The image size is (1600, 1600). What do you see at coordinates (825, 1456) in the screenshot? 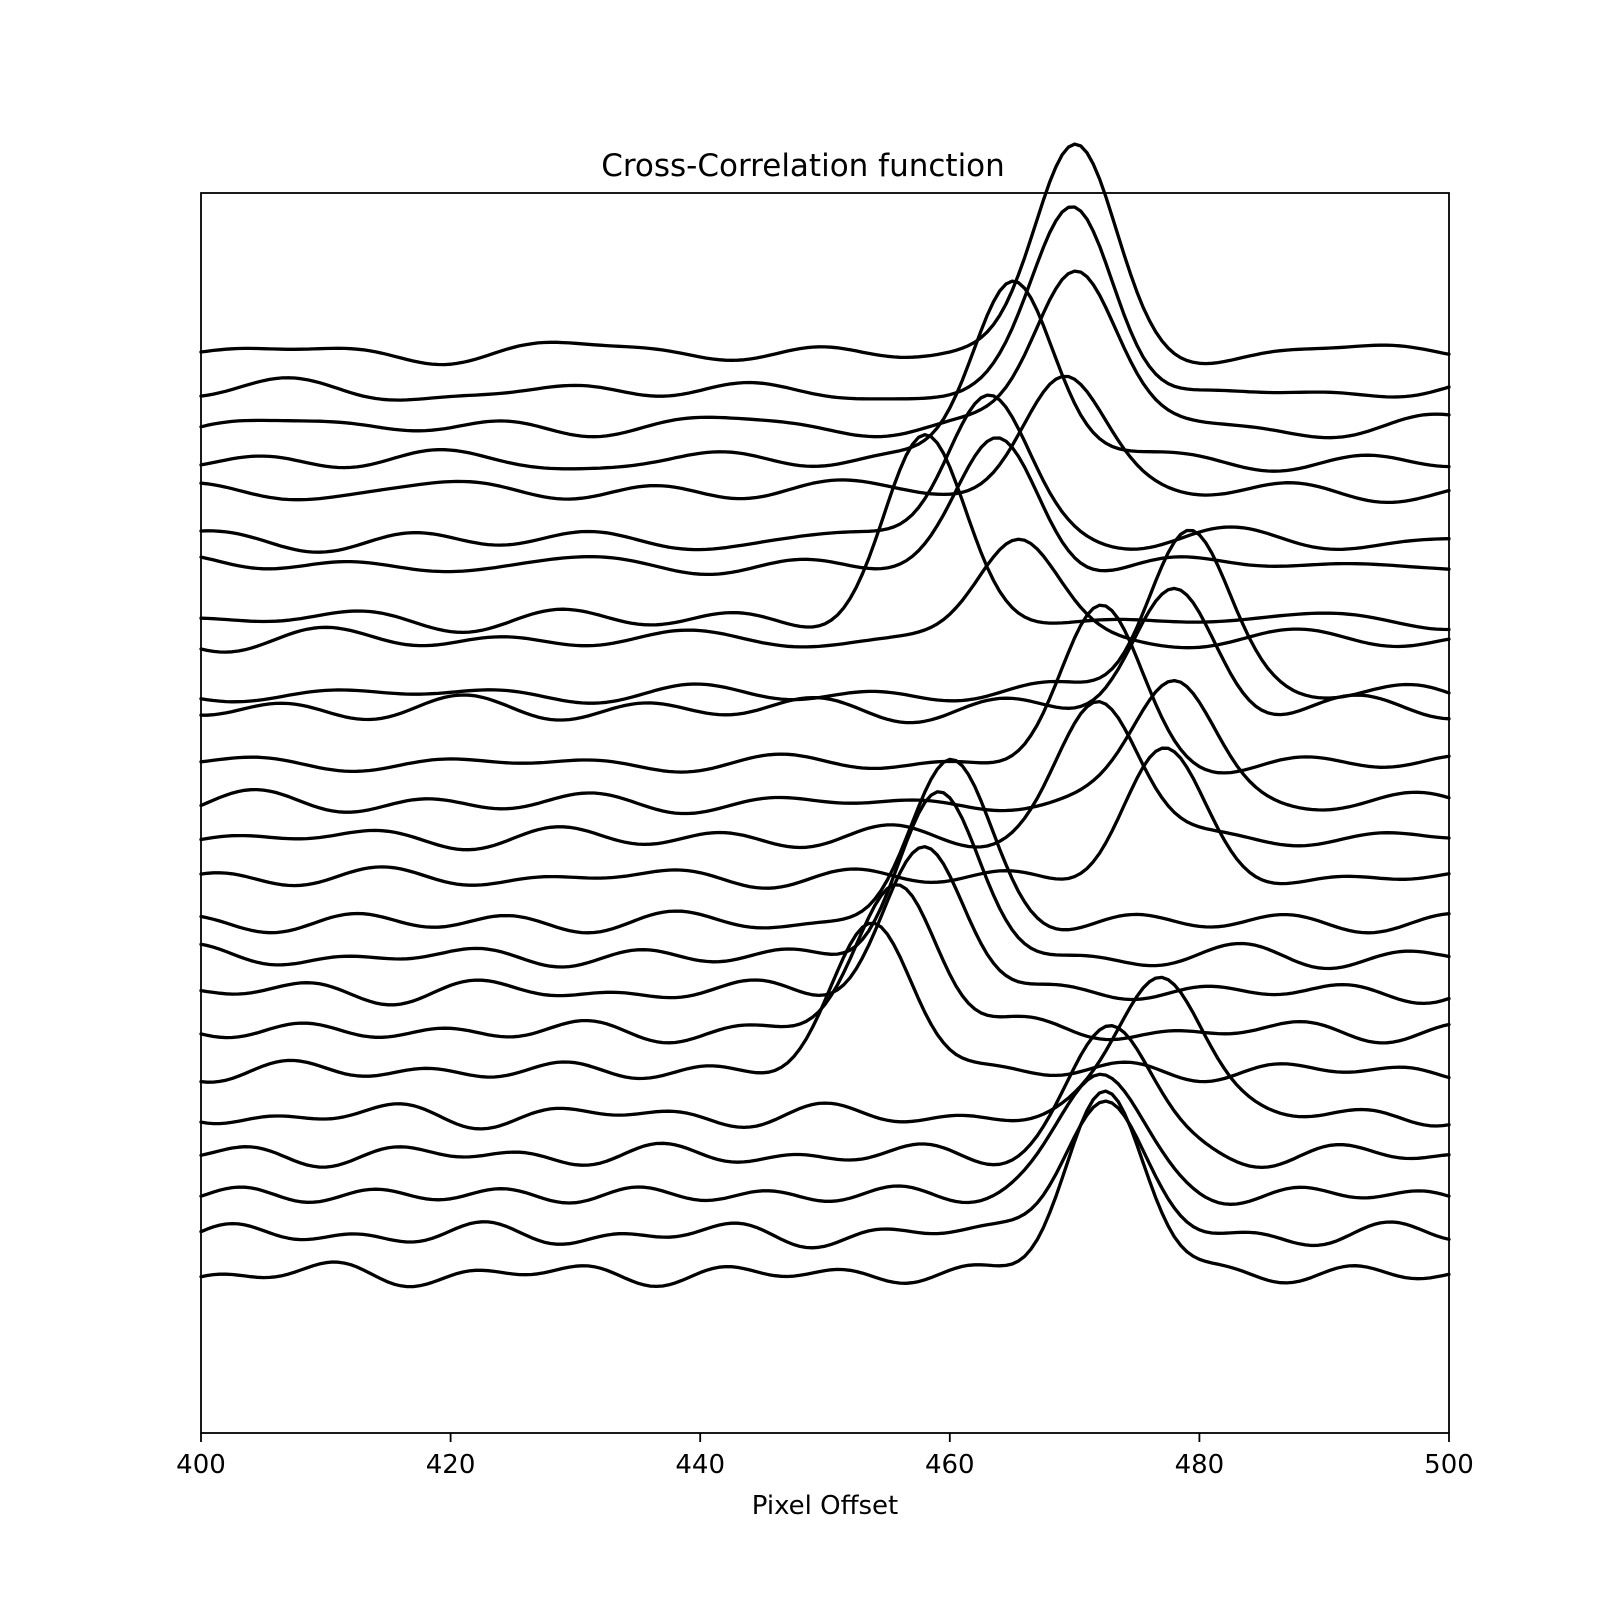
I see `x-axis: 400 420 440 460 480 500` at bounding box center [825, 1456].